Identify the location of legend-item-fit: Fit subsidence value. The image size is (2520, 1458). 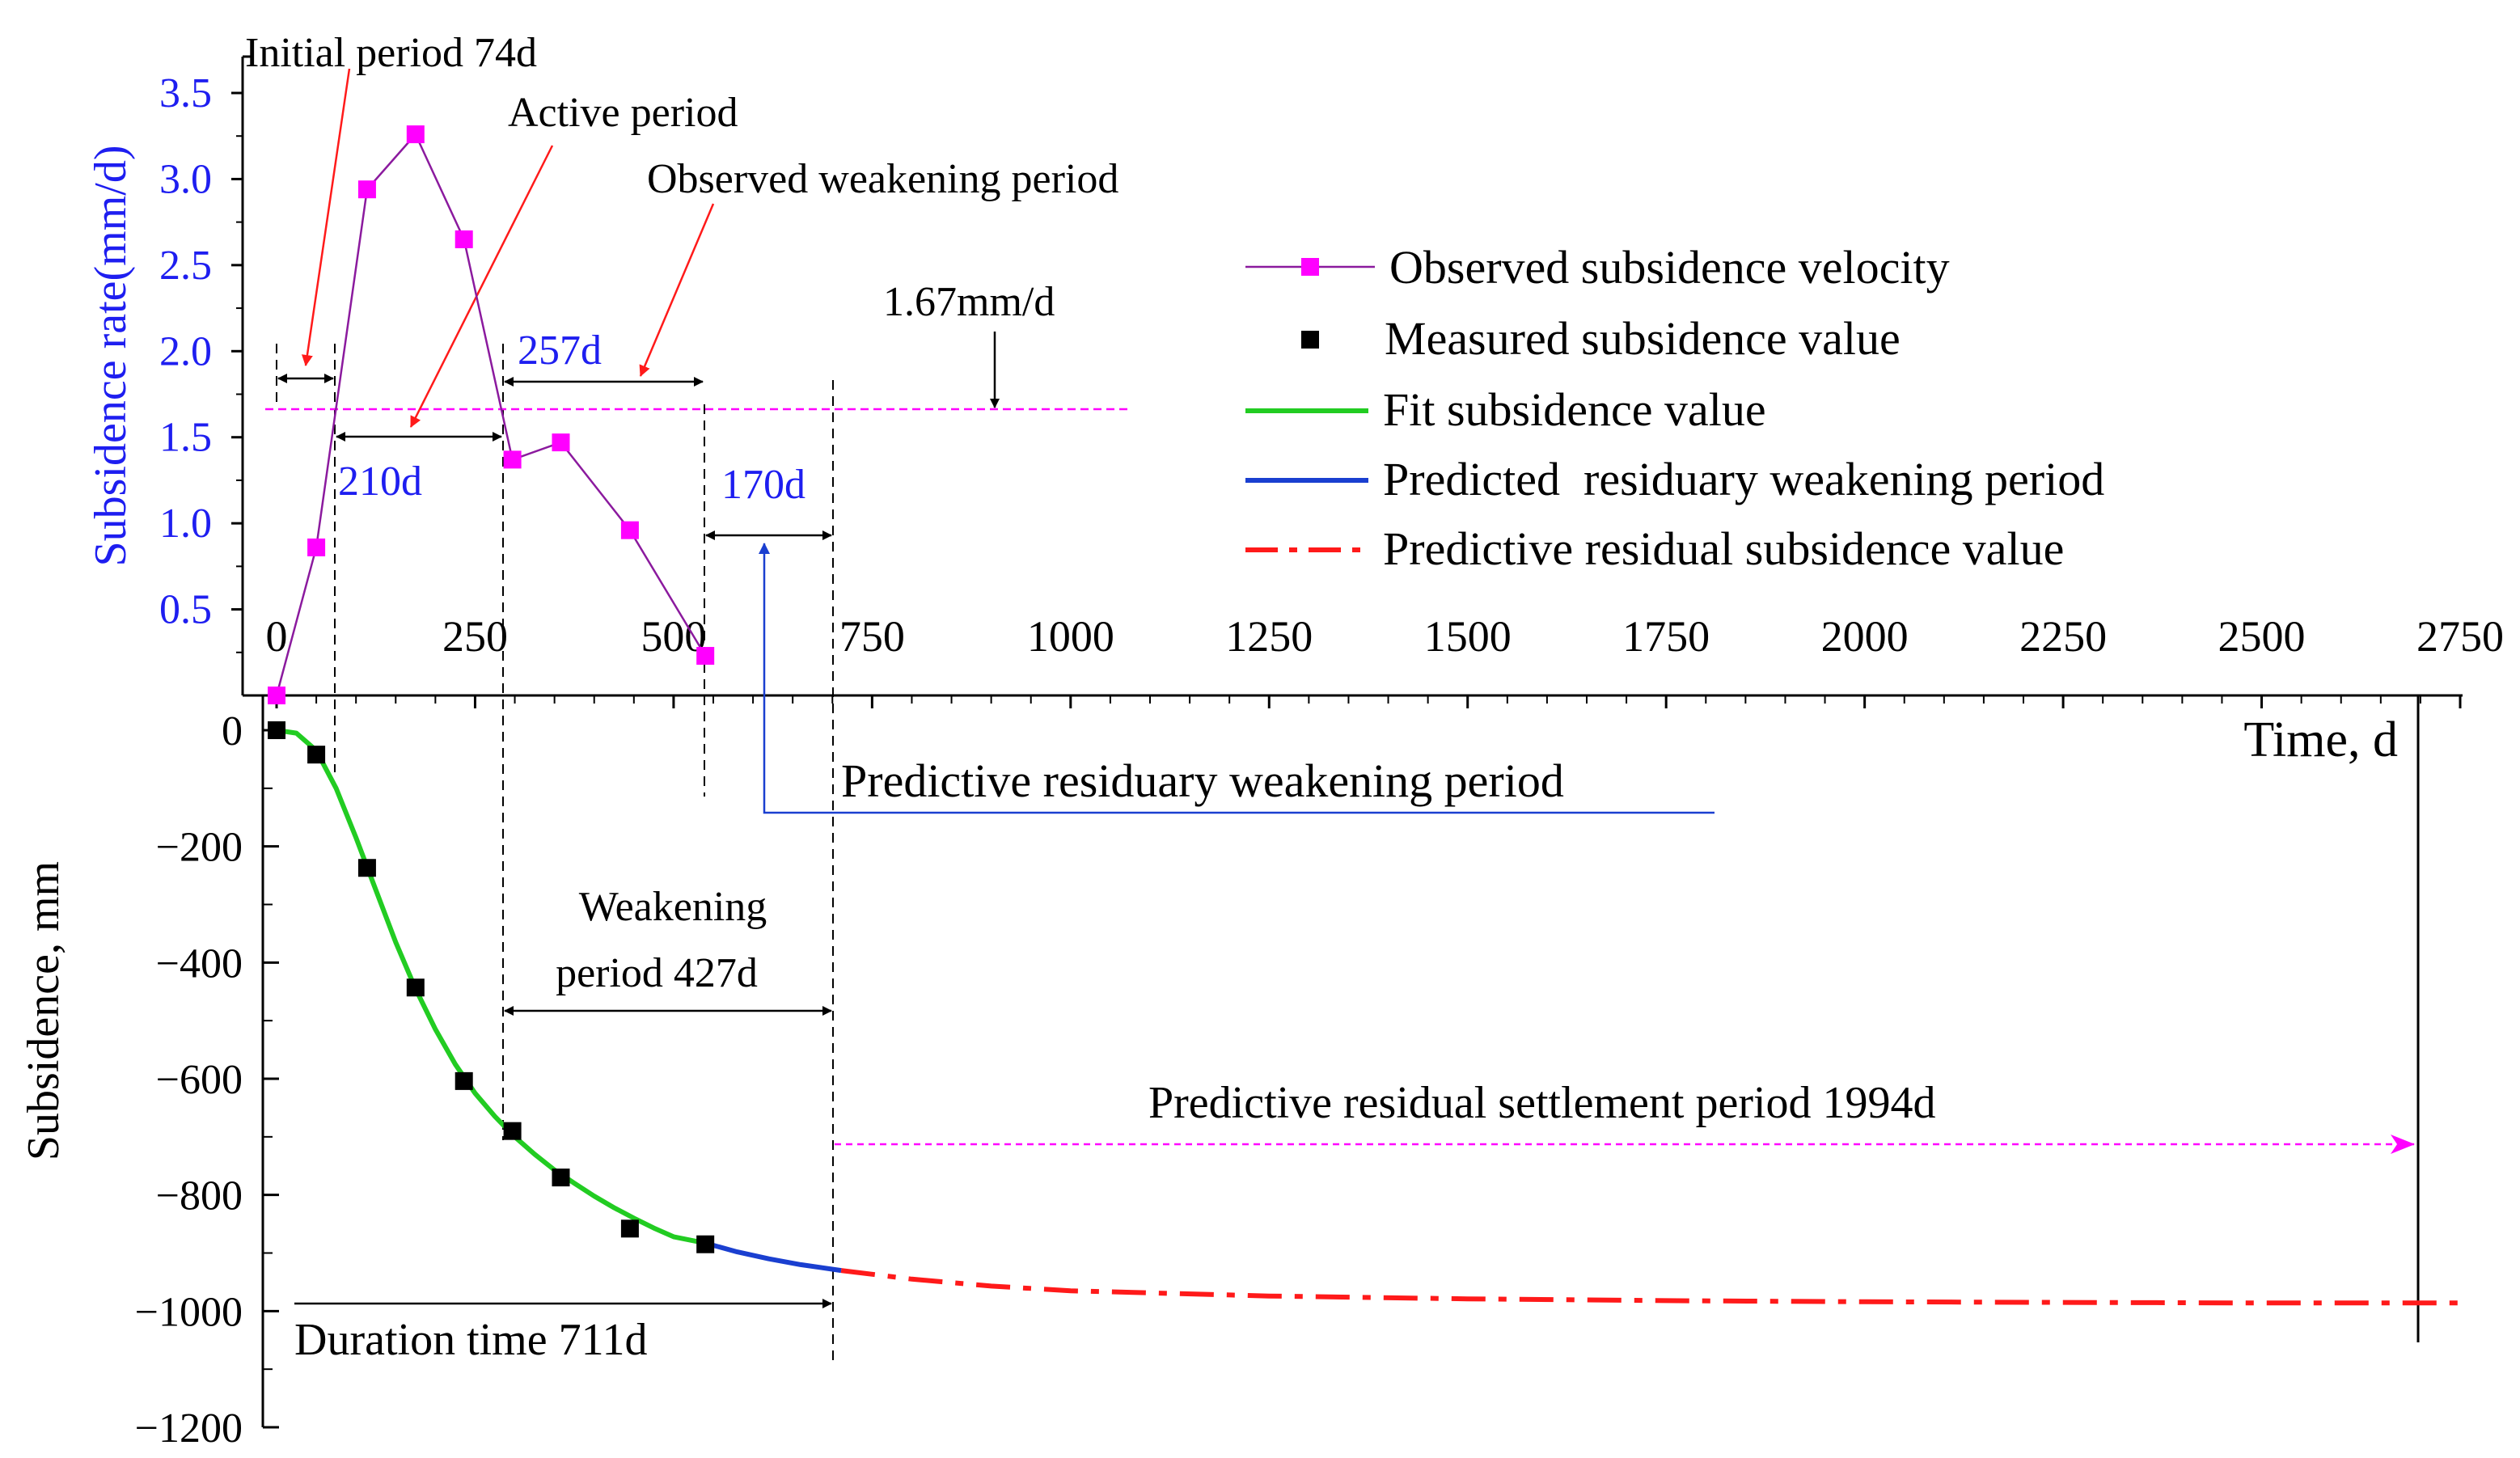
(1505, 409).